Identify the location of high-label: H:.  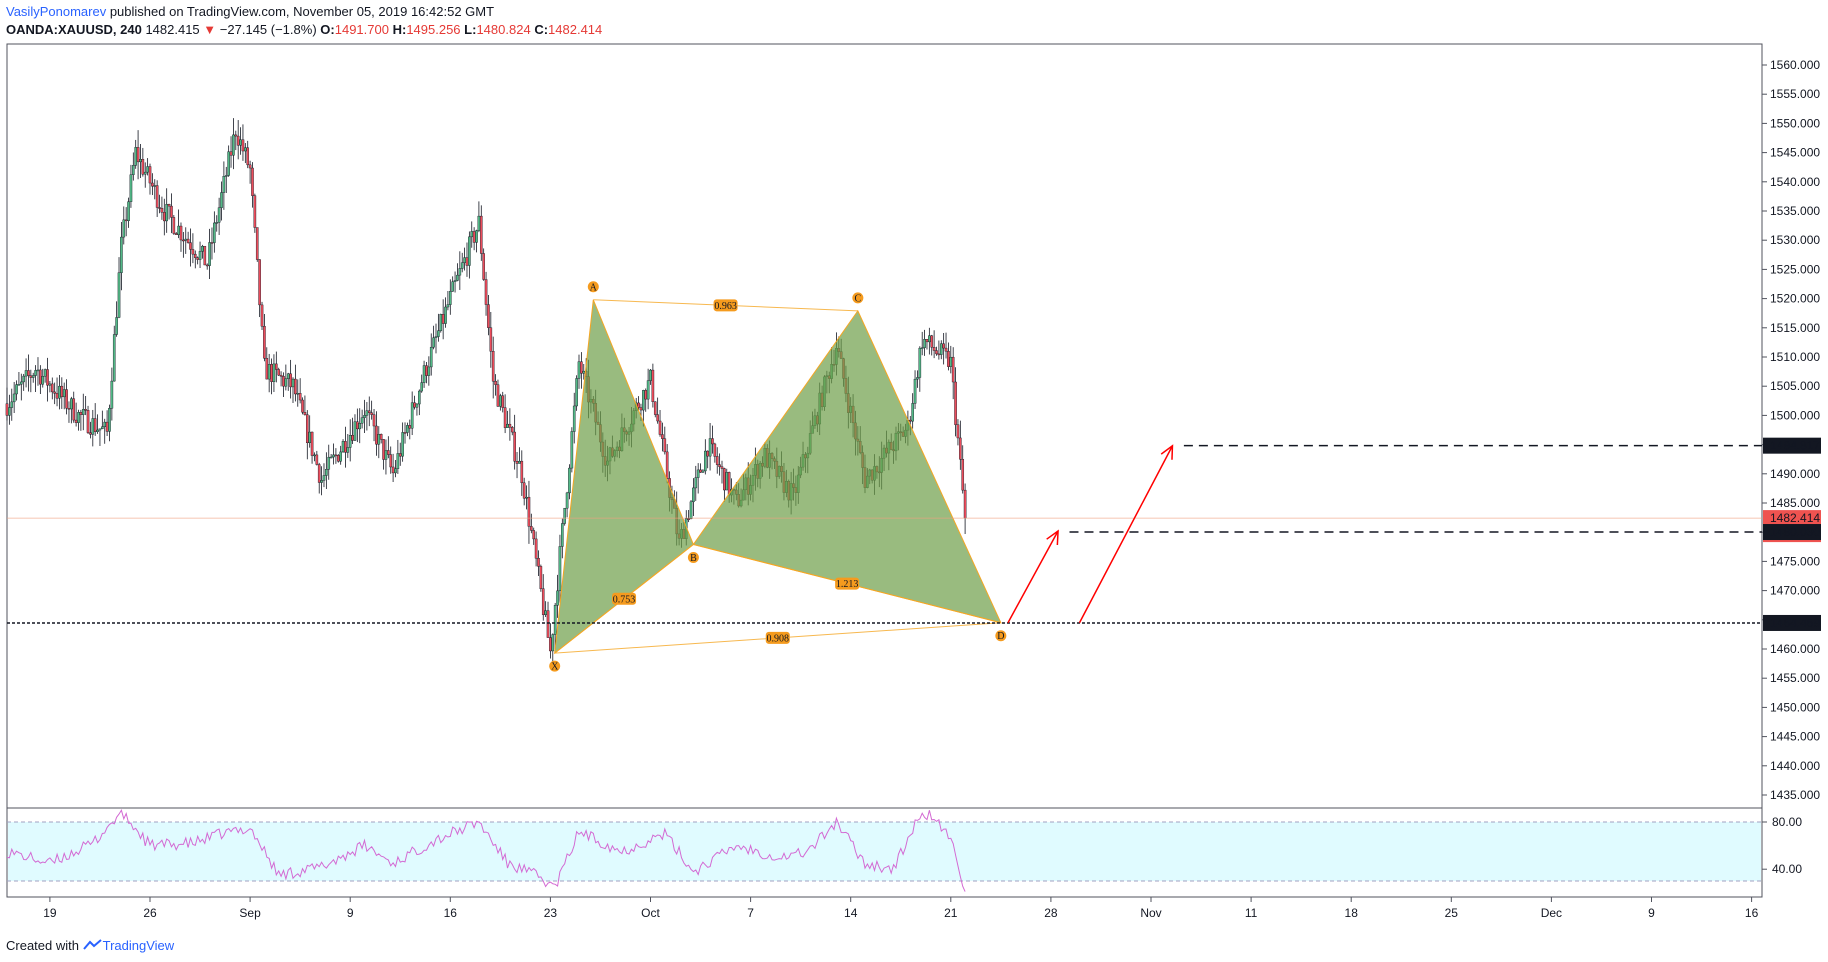
(399, 29).